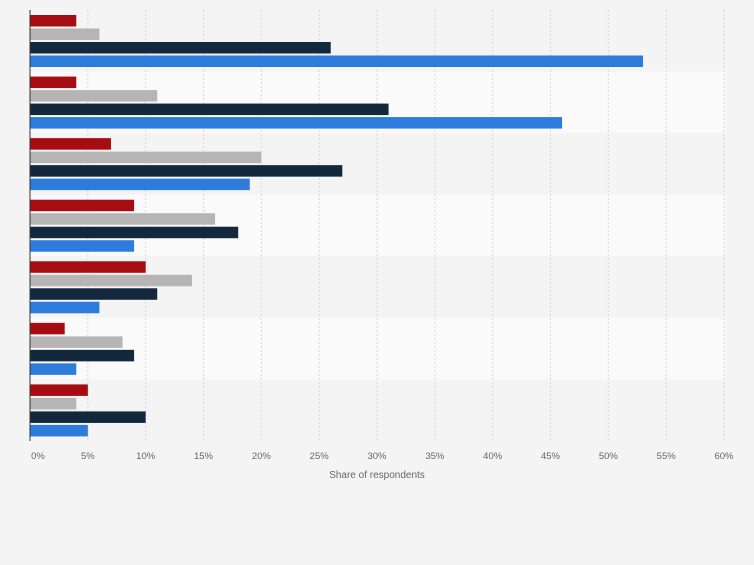 The height and width of the screenshot is (565, 754). What do you see at coordinates (551, 456) in the screenshot?
I see `x-tick-label: 45%` at bounding box center [551, 456].